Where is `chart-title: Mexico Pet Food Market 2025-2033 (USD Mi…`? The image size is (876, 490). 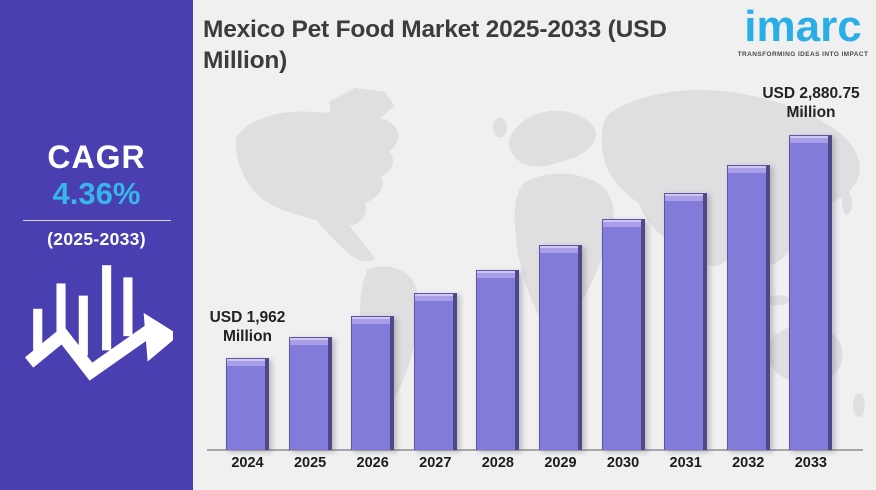
chart-title: Mexico Pet Food Market 2025-2033 (USD Mi… is located at coordinates (435, 45).